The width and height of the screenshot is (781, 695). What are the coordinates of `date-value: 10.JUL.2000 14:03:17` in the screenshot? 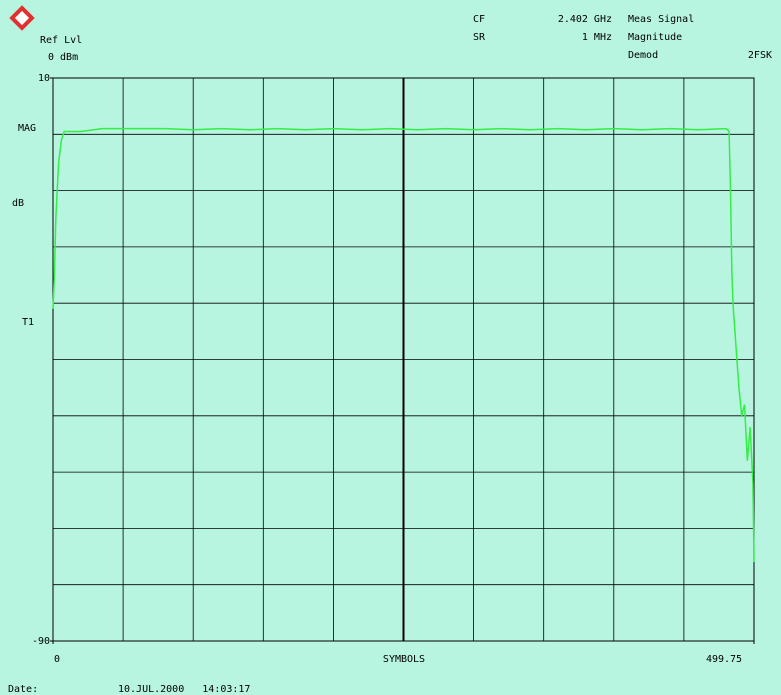 It's located at (184, 689).